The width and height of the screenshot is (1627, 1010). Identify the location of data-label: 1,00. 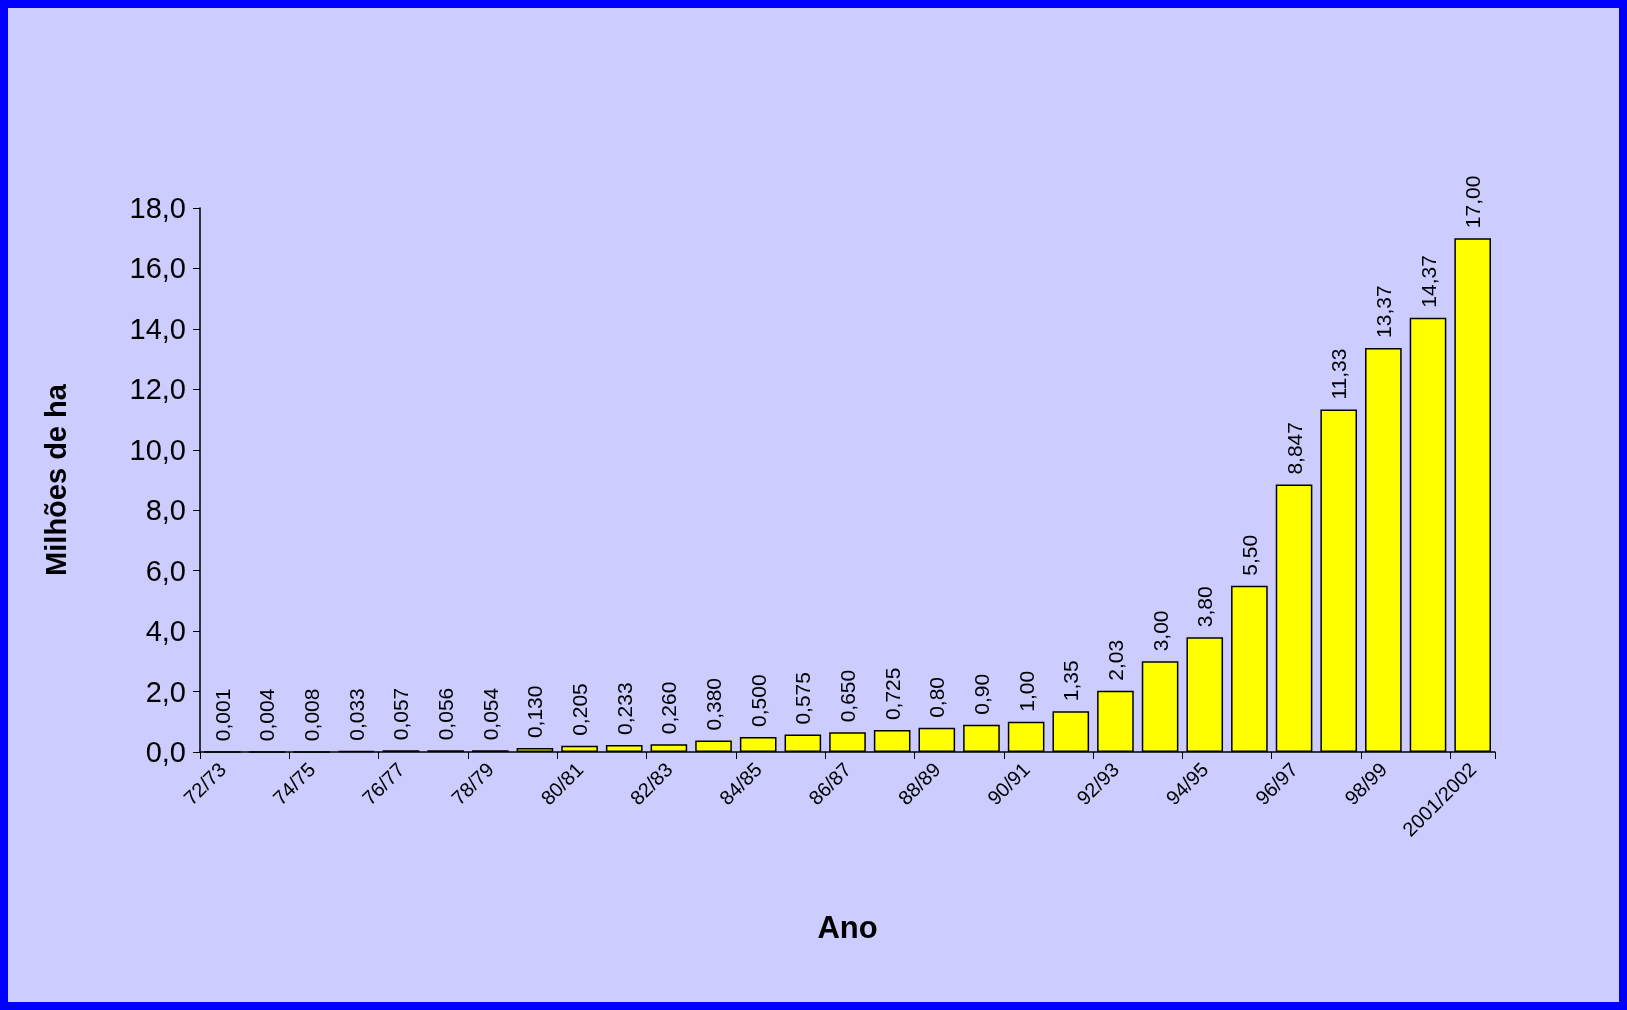
(1026, 691).